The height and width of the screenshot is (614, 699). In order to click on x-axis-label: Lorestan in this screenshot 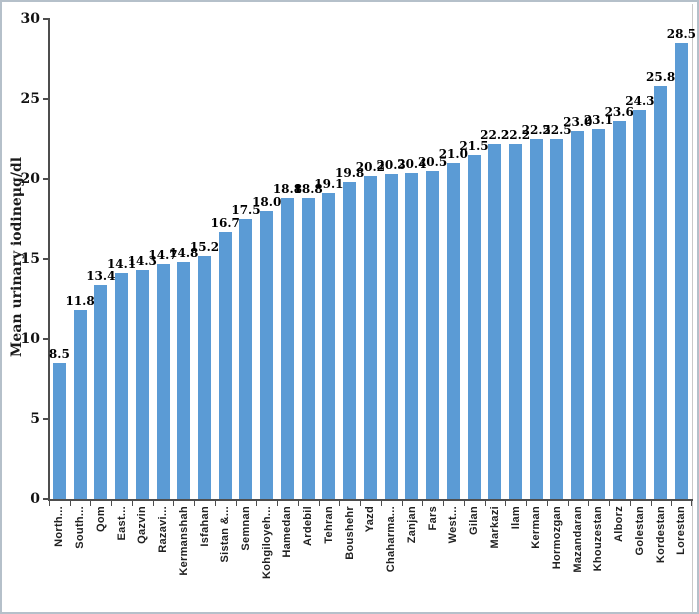, I will do `click(681, 530)`.